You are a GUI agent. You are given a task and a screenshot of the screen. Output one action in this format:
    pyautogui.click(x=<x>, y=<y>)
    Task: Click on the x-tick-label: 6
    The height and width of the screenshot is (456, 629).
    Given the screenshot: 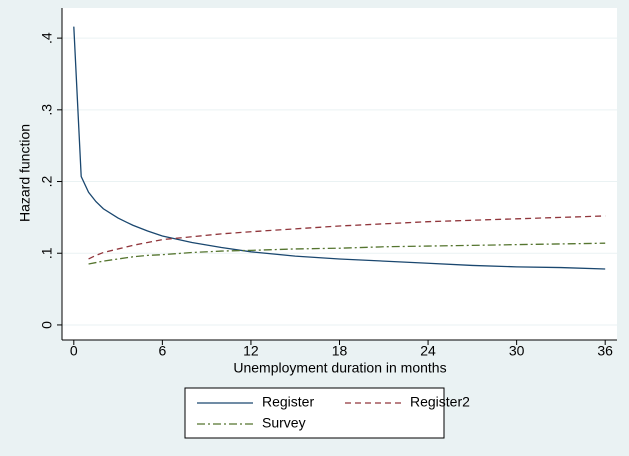 What is the action you would take?
    pyautogui.click(x=162, y=351)
    